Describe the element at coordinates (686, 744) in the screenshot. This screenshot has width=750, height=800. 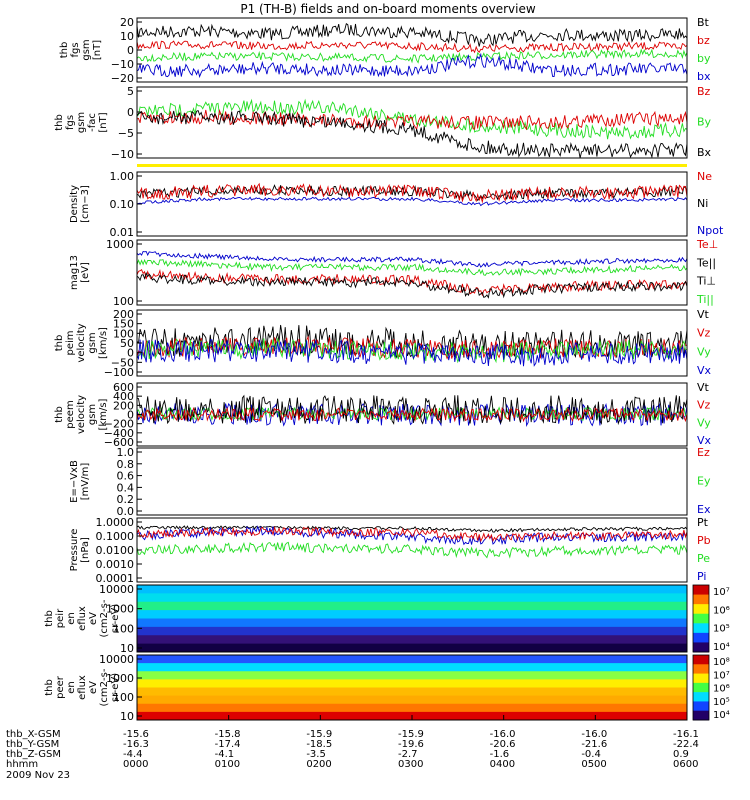
I see `coord-value: -22.4` at that location.